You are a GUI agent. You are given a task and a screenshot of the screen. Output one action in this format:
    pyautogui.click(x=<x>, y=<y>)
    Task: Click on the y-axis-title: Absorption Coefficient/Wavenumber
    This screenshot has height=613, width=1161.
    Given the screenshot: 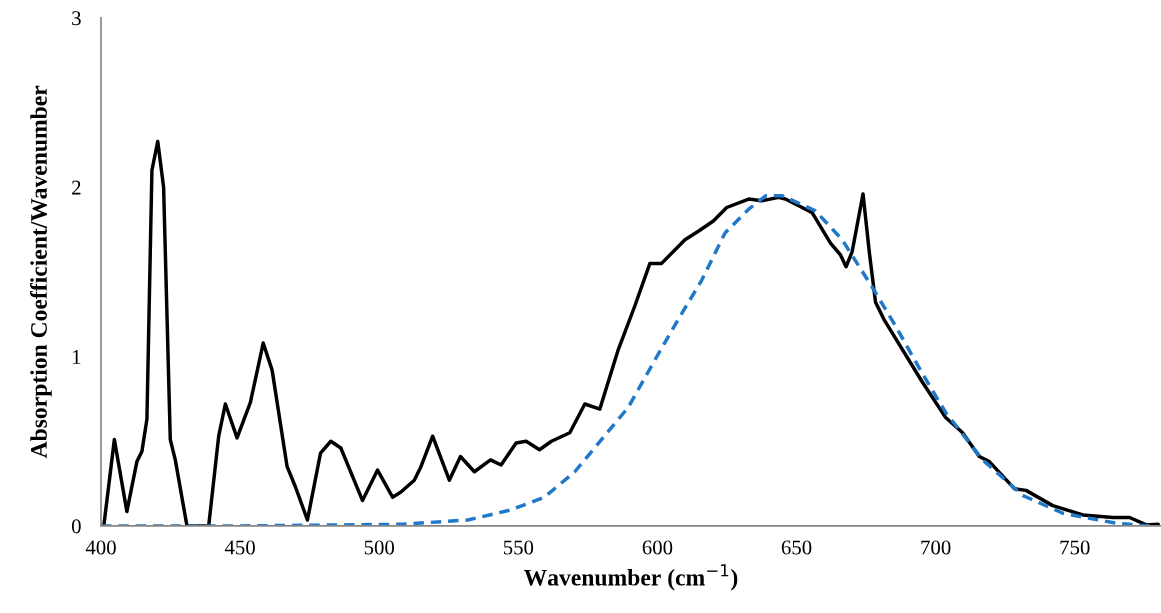 What is the action you would take?
    pyautogui.click(x=41, y=272)
    